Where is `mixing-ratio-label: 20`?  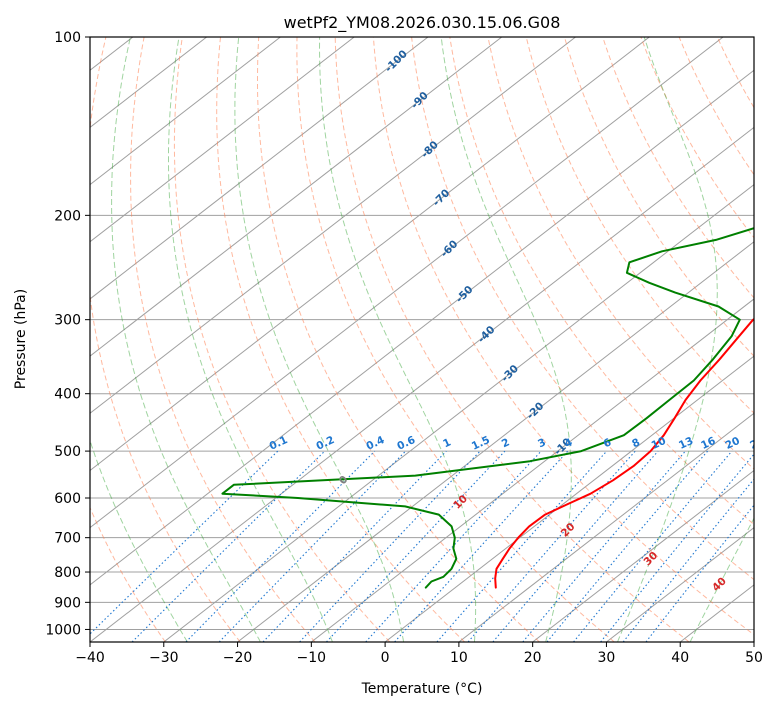 mixing-ratio-label: 20 is located at coordinates (732, 443).